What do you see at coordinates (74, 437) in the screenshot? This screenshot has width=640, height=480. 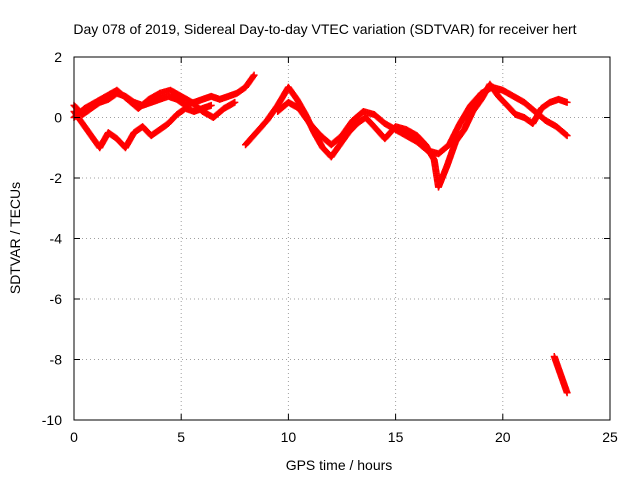 I see `x-tick-label: 0` at bounding box center [74, 437].